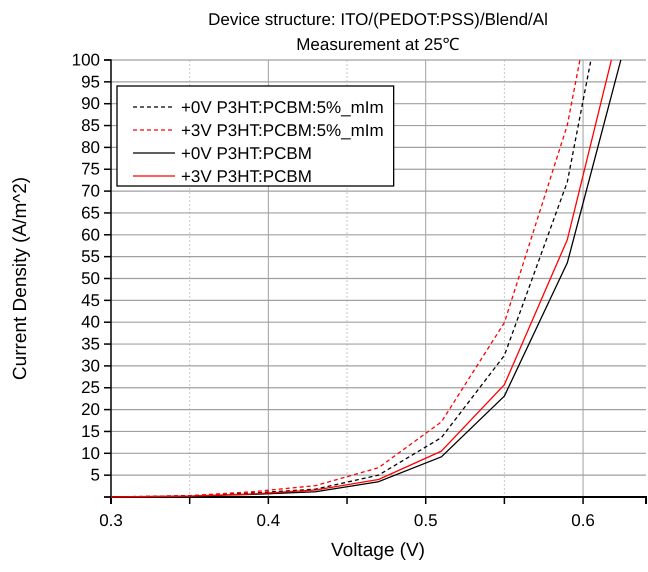  I want to click on y-axis-title: Current Density (A/m^2), so click(20, 278).